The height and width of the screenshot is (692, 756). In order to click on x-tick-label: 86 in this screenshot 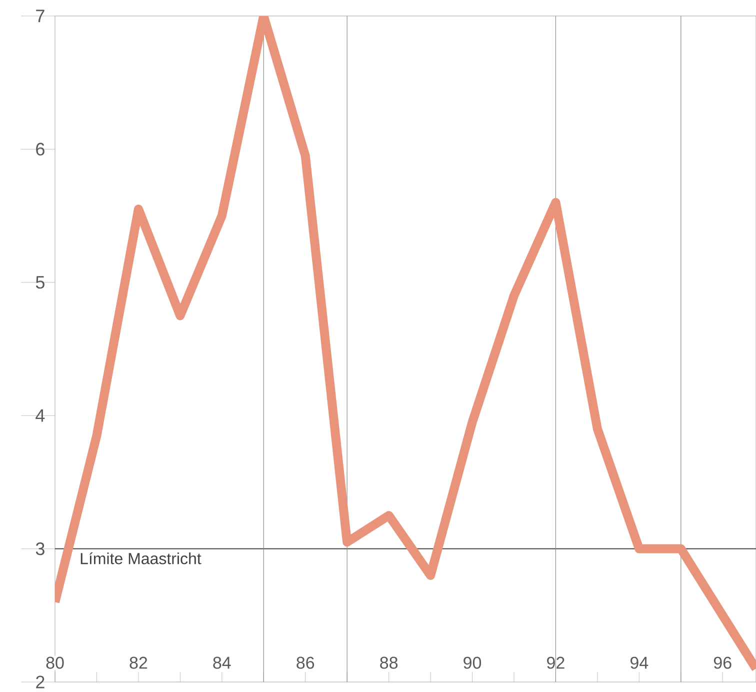, I will do `click(305, 662)`.